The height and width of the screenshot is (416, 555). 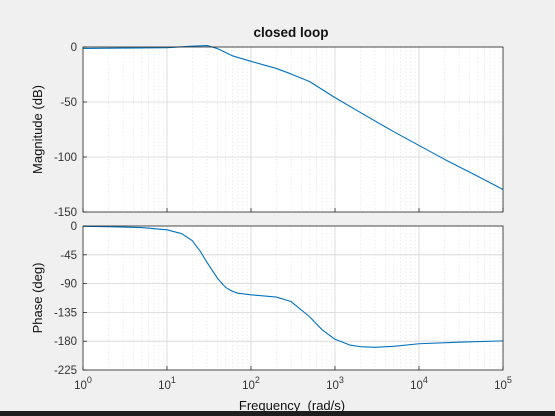 I want to click on x-tick-label: 10³, so click(x=335, y=383).